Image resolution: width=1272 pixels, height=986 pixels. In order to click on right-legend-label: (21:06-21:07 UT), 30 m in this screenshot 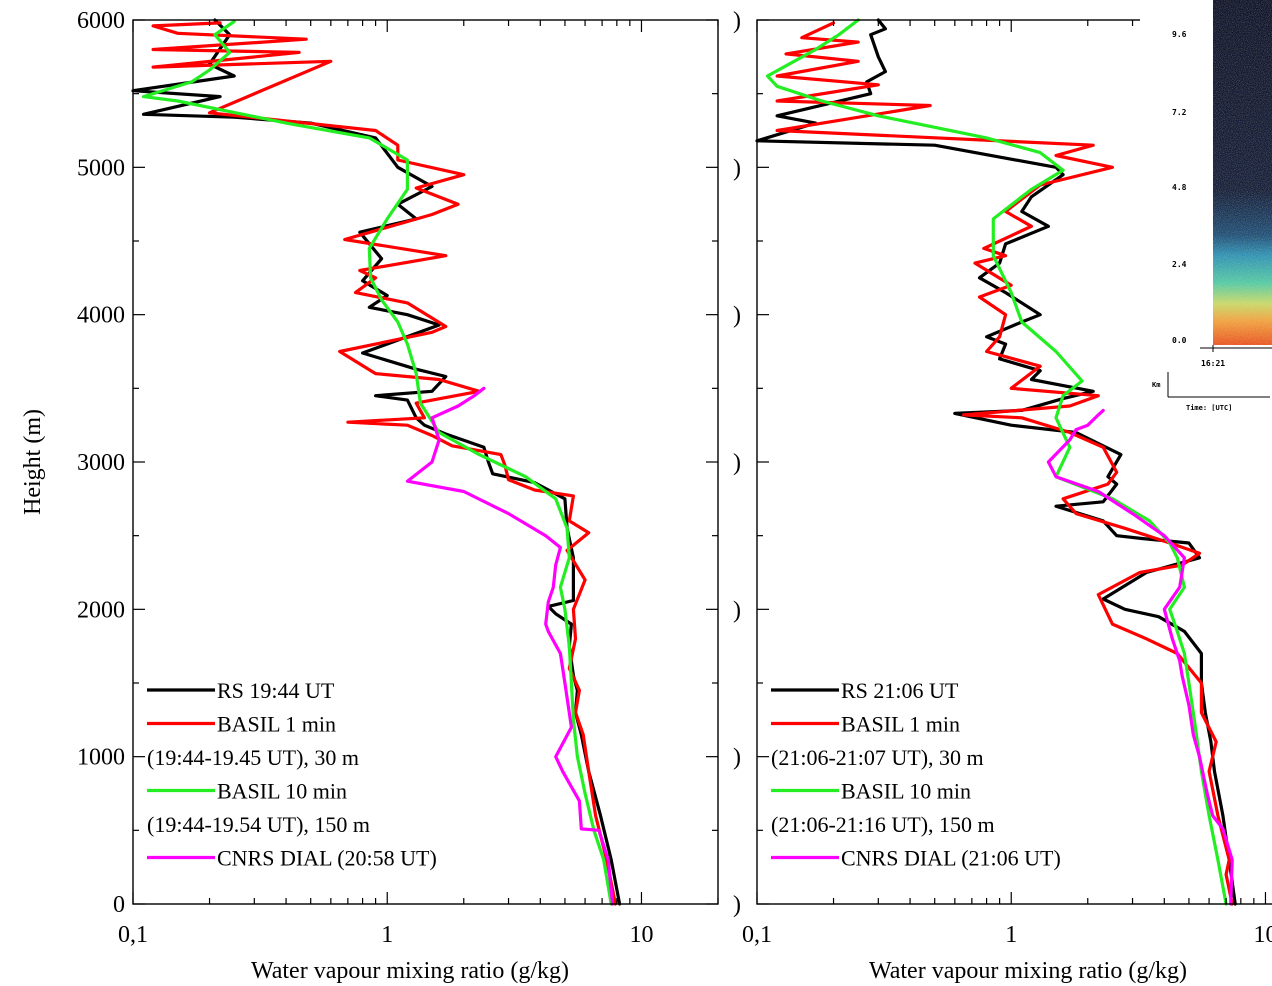, I will do `click(877, 757)`.